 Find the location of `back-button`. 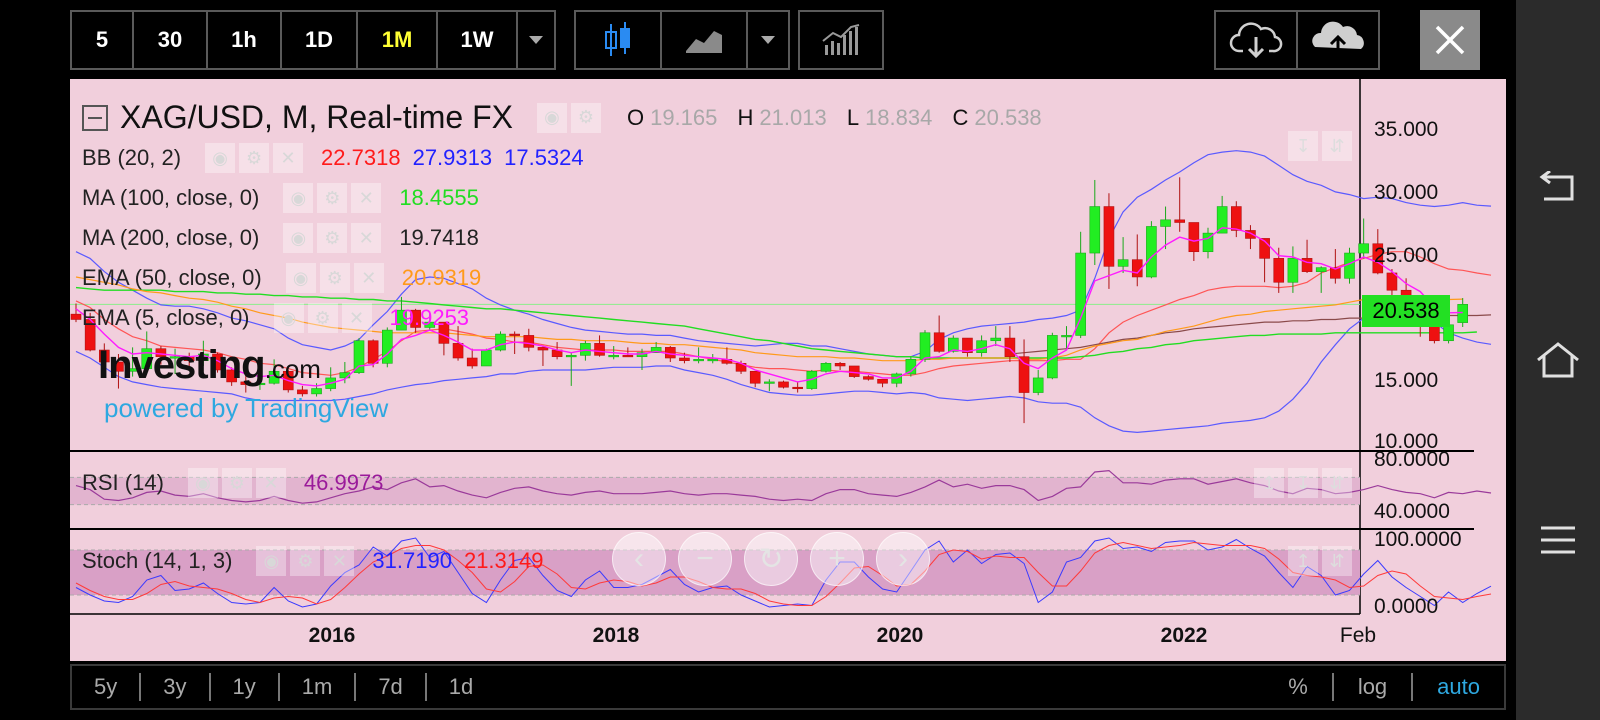

back-button is located at coordinates (1558, 188).